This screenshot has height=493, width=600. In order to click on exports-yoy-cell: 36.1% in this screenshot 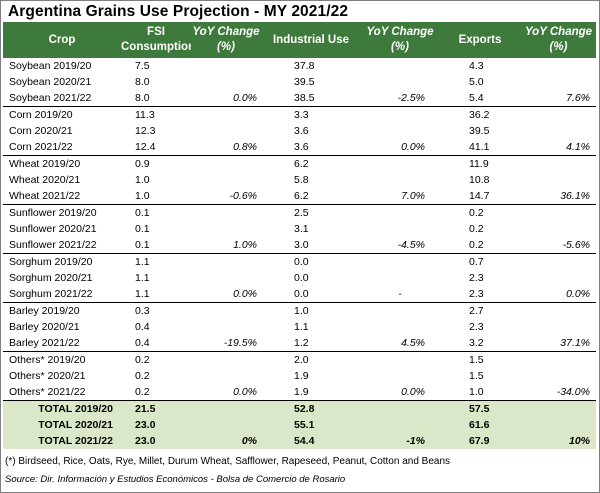, I will do `click(558, 196)`.